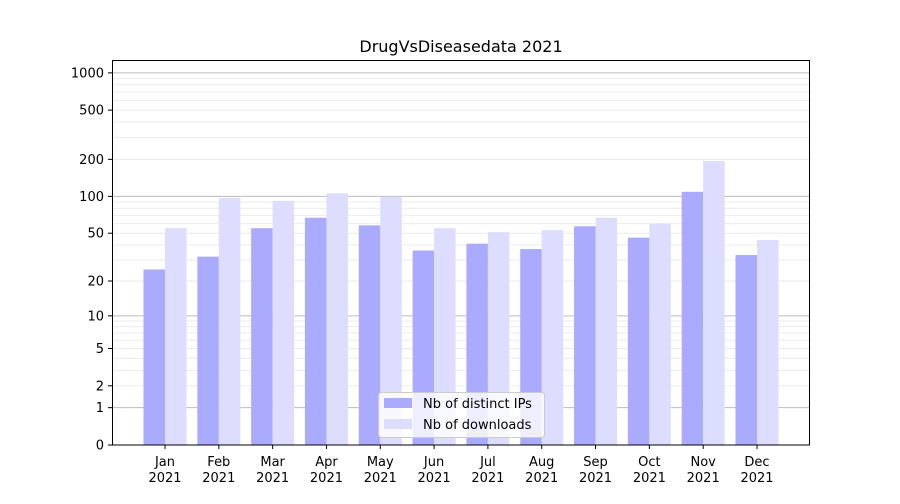 The image size is (900, 504). I want to click on x-tick-label-month: Sep, so click(595, 462).